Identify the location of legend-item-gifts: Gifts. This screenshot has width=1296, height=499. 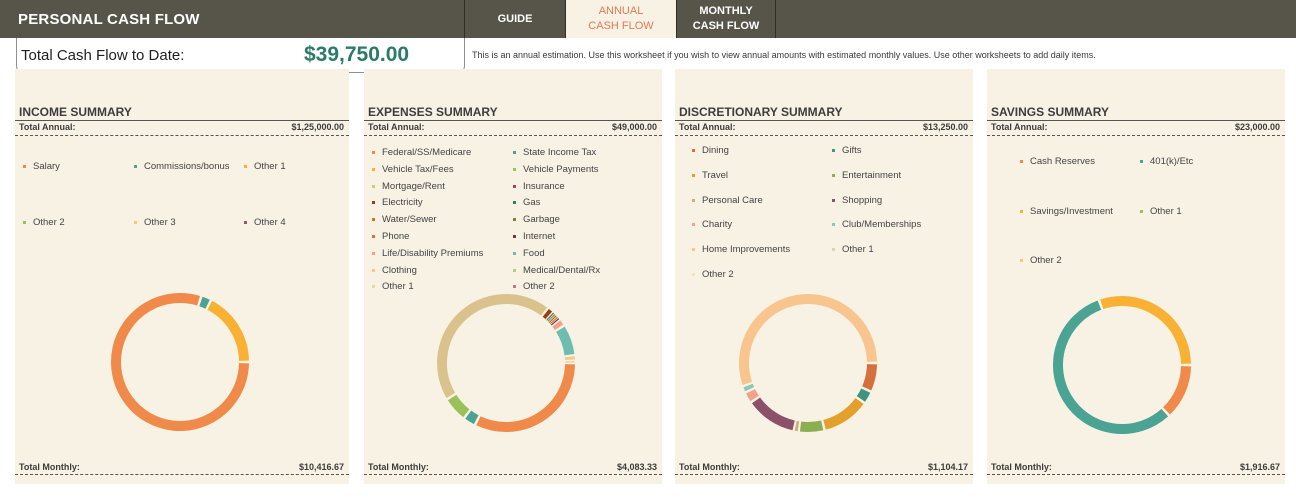
(847, 150).